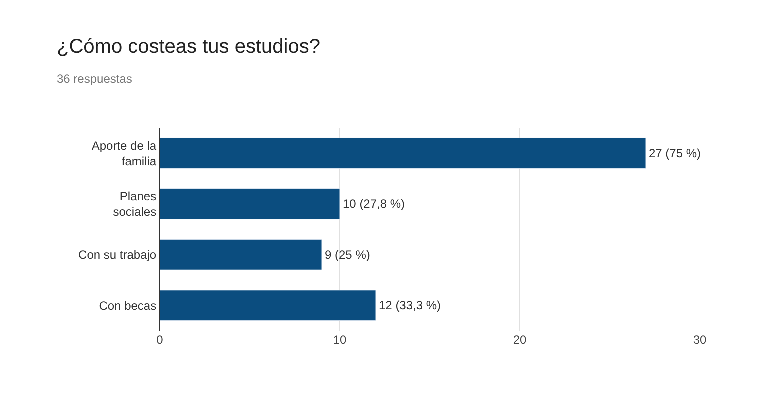 This screenshot has width=782, height=401. I want to click on y-tick-label: Aporte de la familia, so click(124, 153).